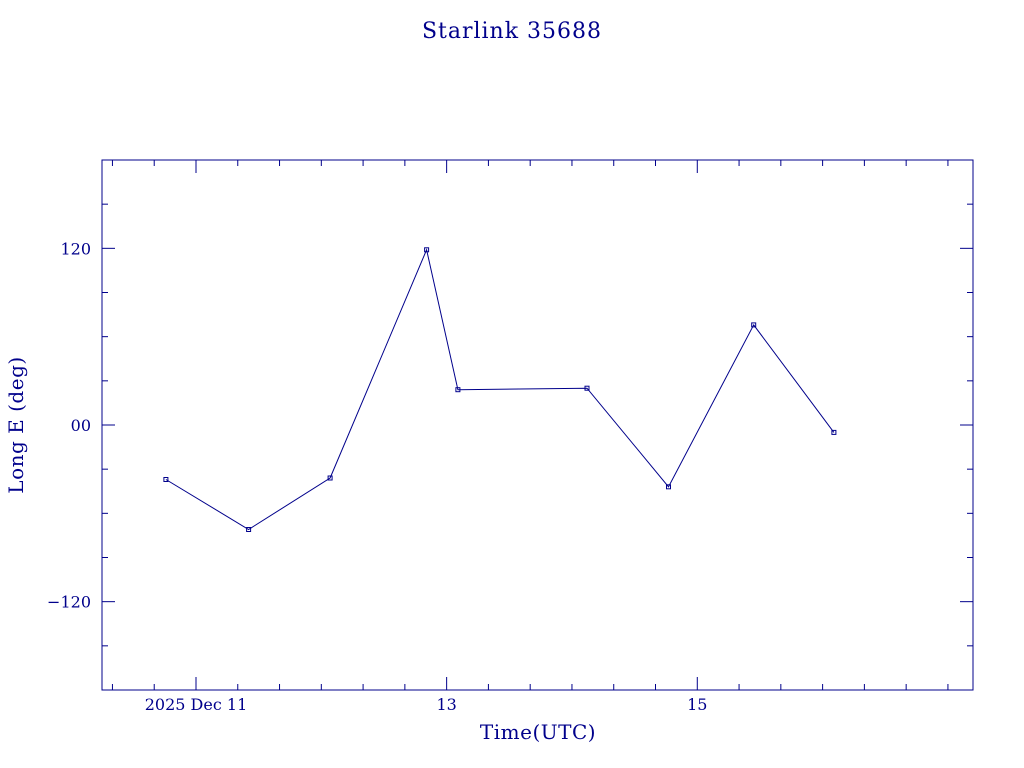 The width and height of the screenshot is (1024, 768). I want to click on x-tick-label: 13, so click(446, 704).